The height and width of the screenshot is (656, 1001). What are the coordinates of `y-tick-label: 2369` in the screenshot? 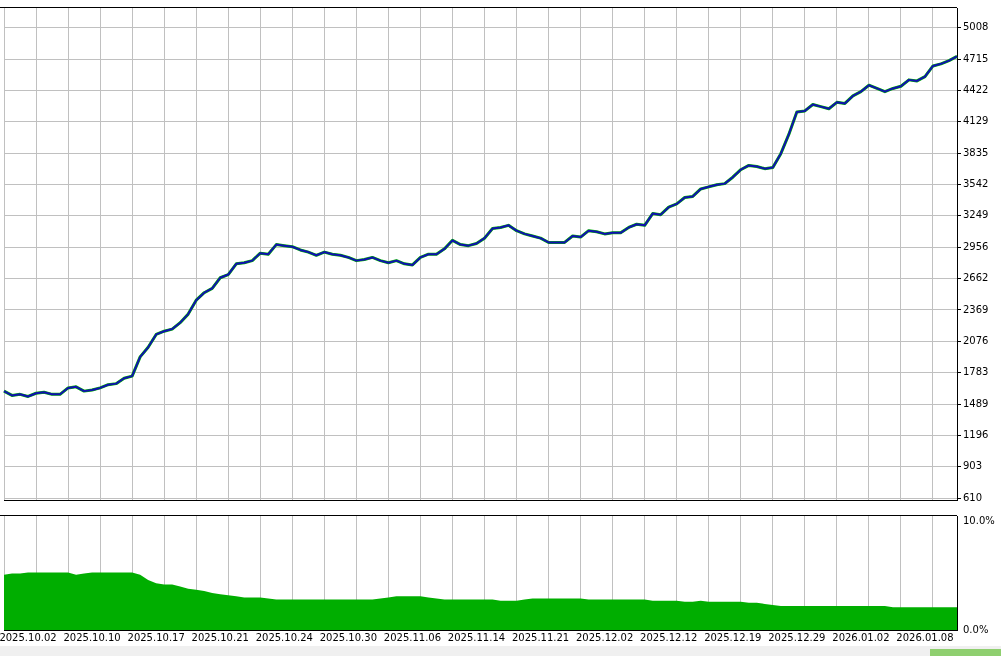 It's located at (976, 309).